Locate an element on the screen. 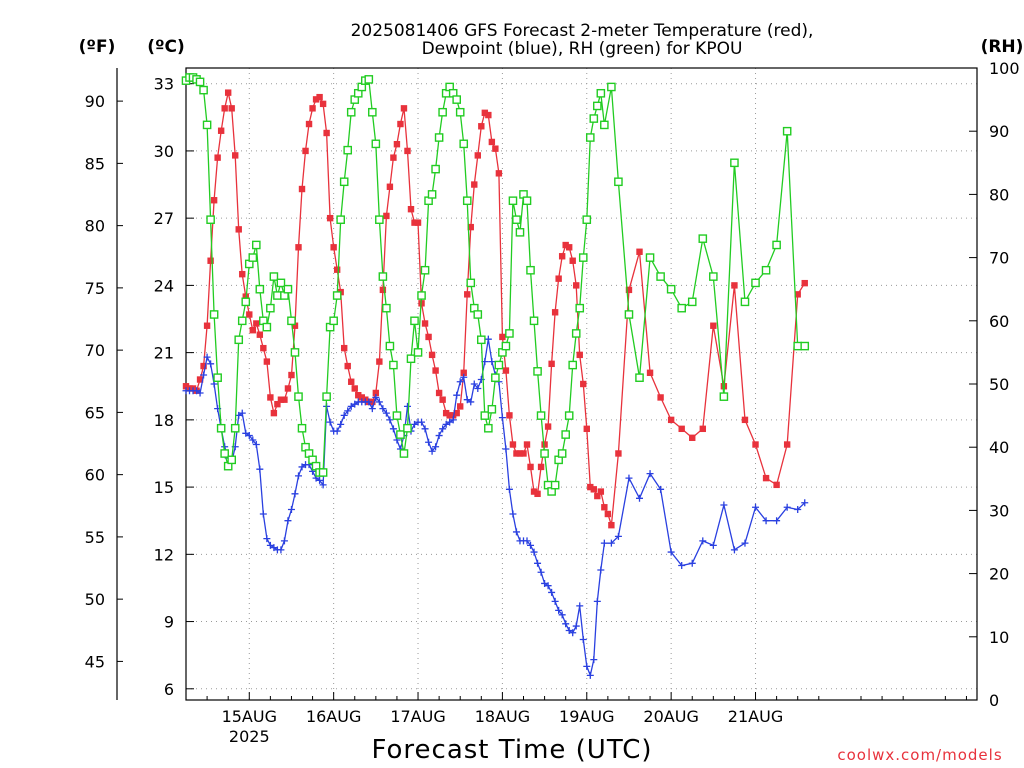 The width and height of the screenshot is (1024, 768). y-right-tick-label: 0 is located at coordinates (994, 700).